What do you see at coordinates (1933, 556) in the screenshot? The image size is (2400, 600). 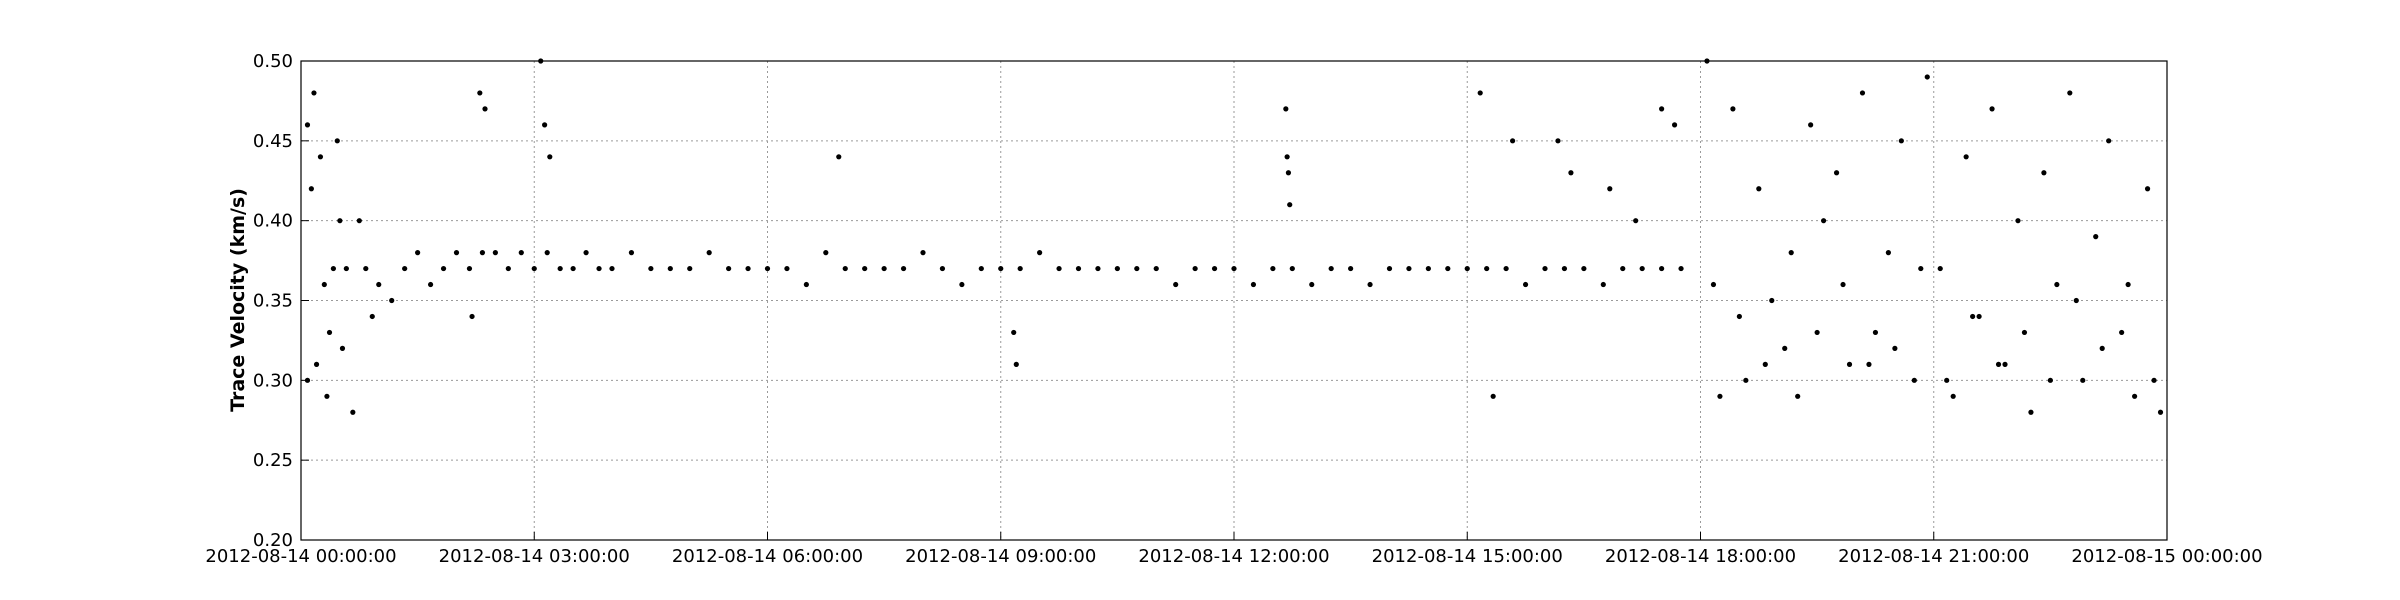 I see `x-tick-label: 2012-08-14 21:00:00` at bounding box center [1933, 556].